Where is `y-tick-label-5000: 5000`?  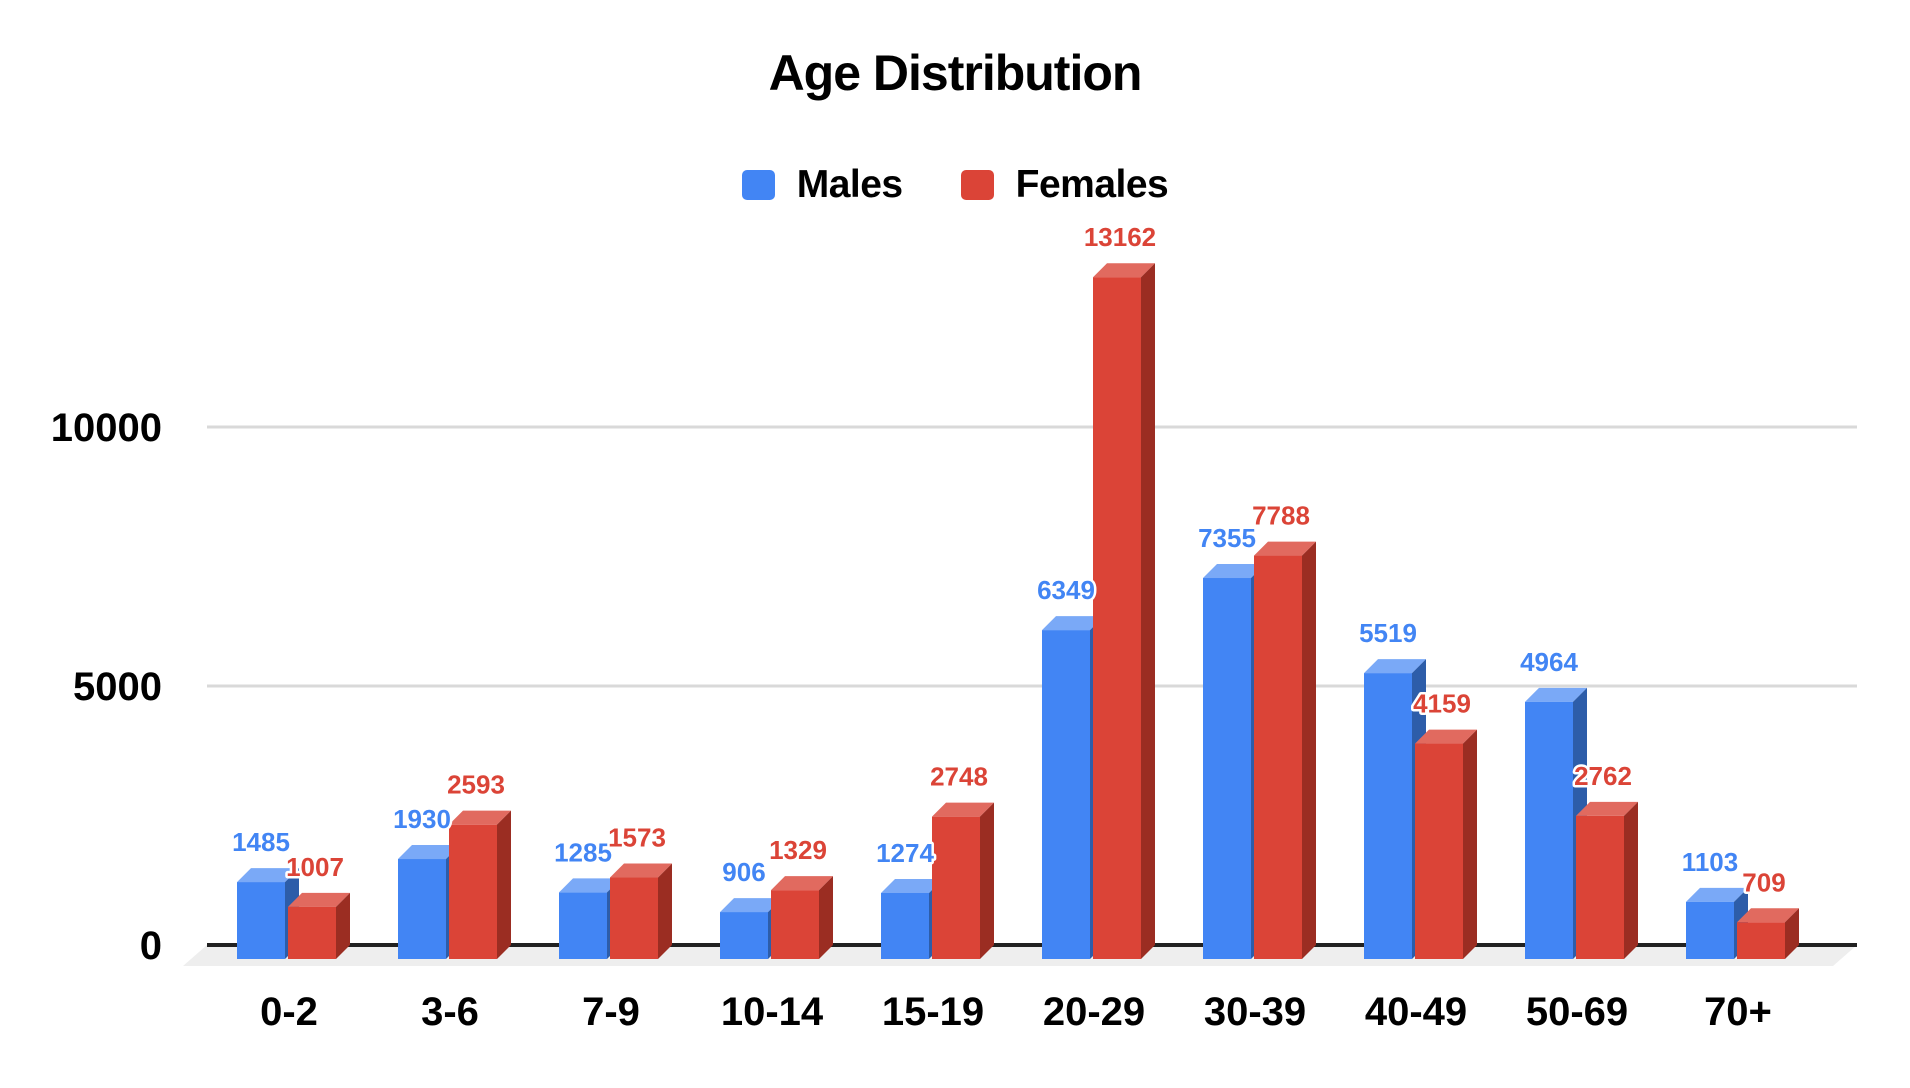 y-tick-label-5000: 5000 is located at coordinates (117, 687).